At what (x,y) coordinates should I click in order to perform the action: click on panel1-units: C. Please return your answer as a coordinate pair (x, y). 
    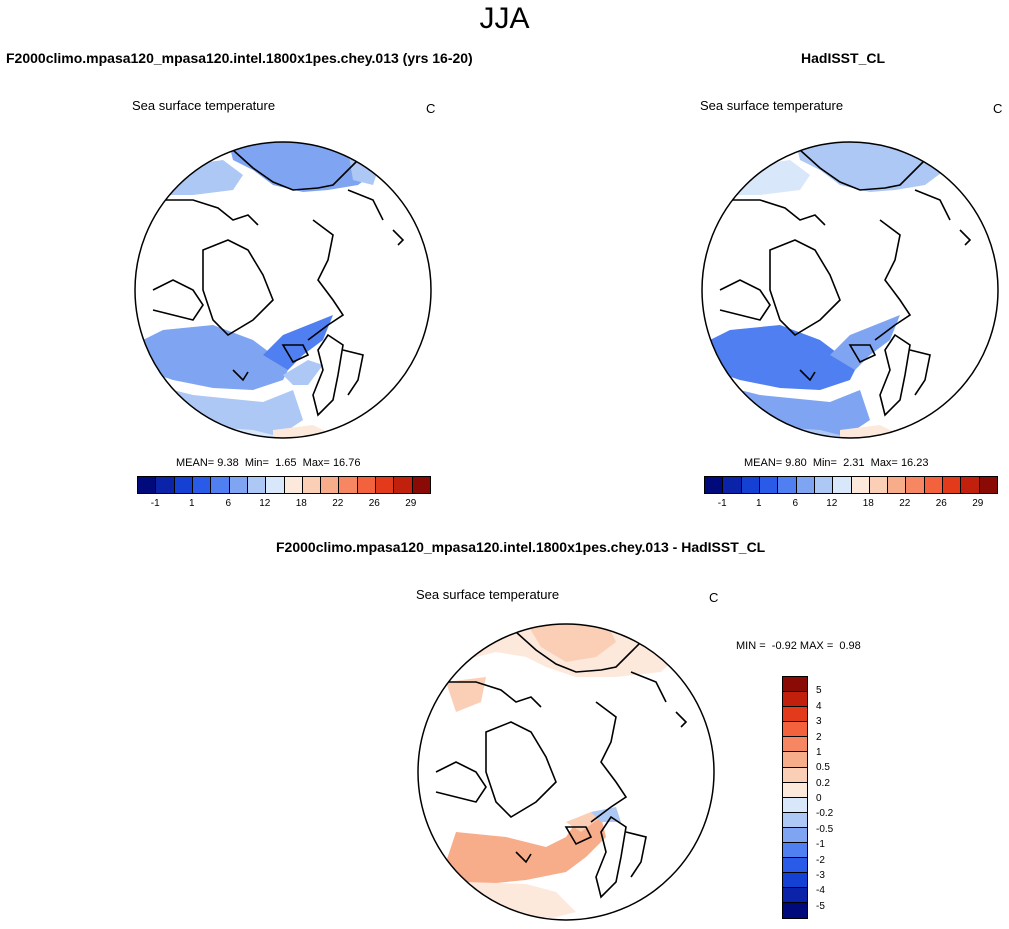
    Looking at the image, I should click on (431, 108).